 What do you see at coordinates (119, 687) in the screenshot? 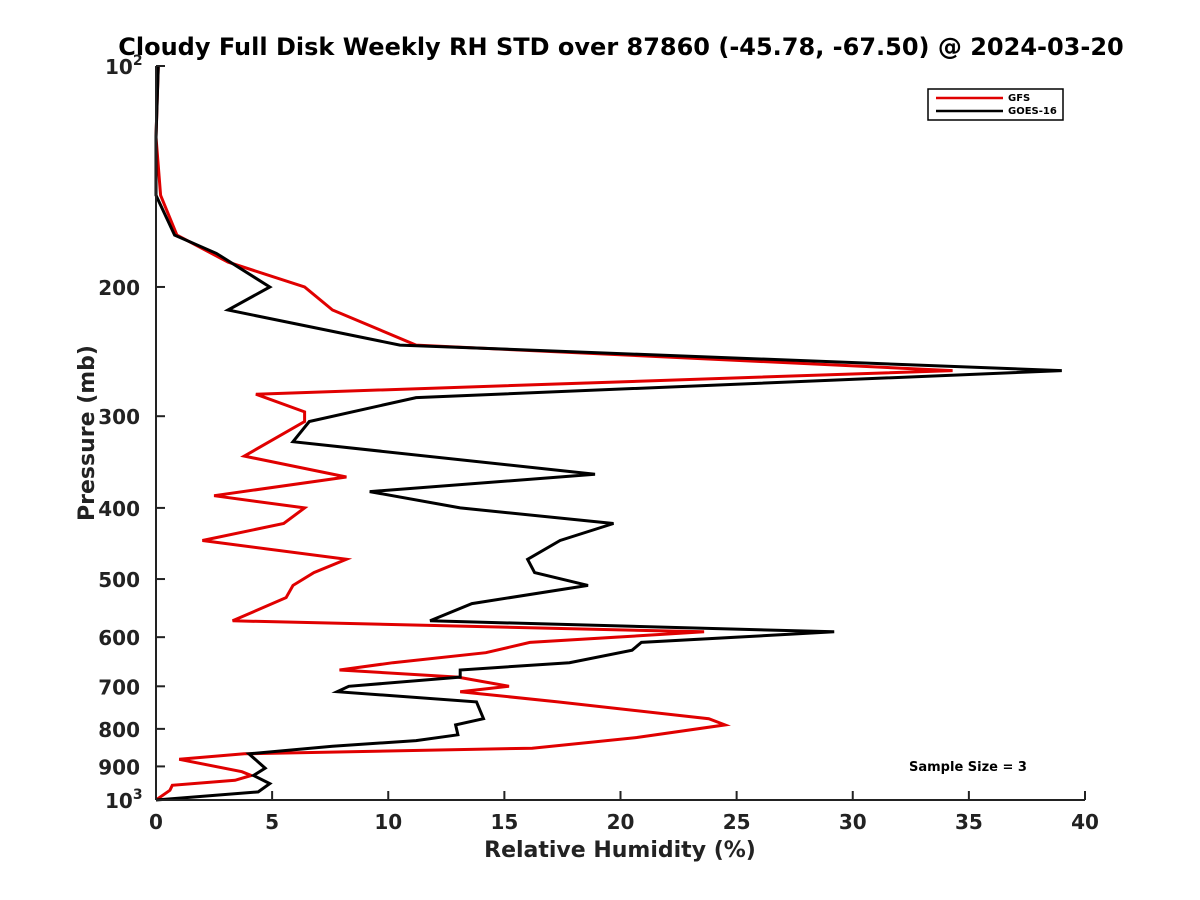
I see `y-tick-label: 700` at bounding box center [119, 687].